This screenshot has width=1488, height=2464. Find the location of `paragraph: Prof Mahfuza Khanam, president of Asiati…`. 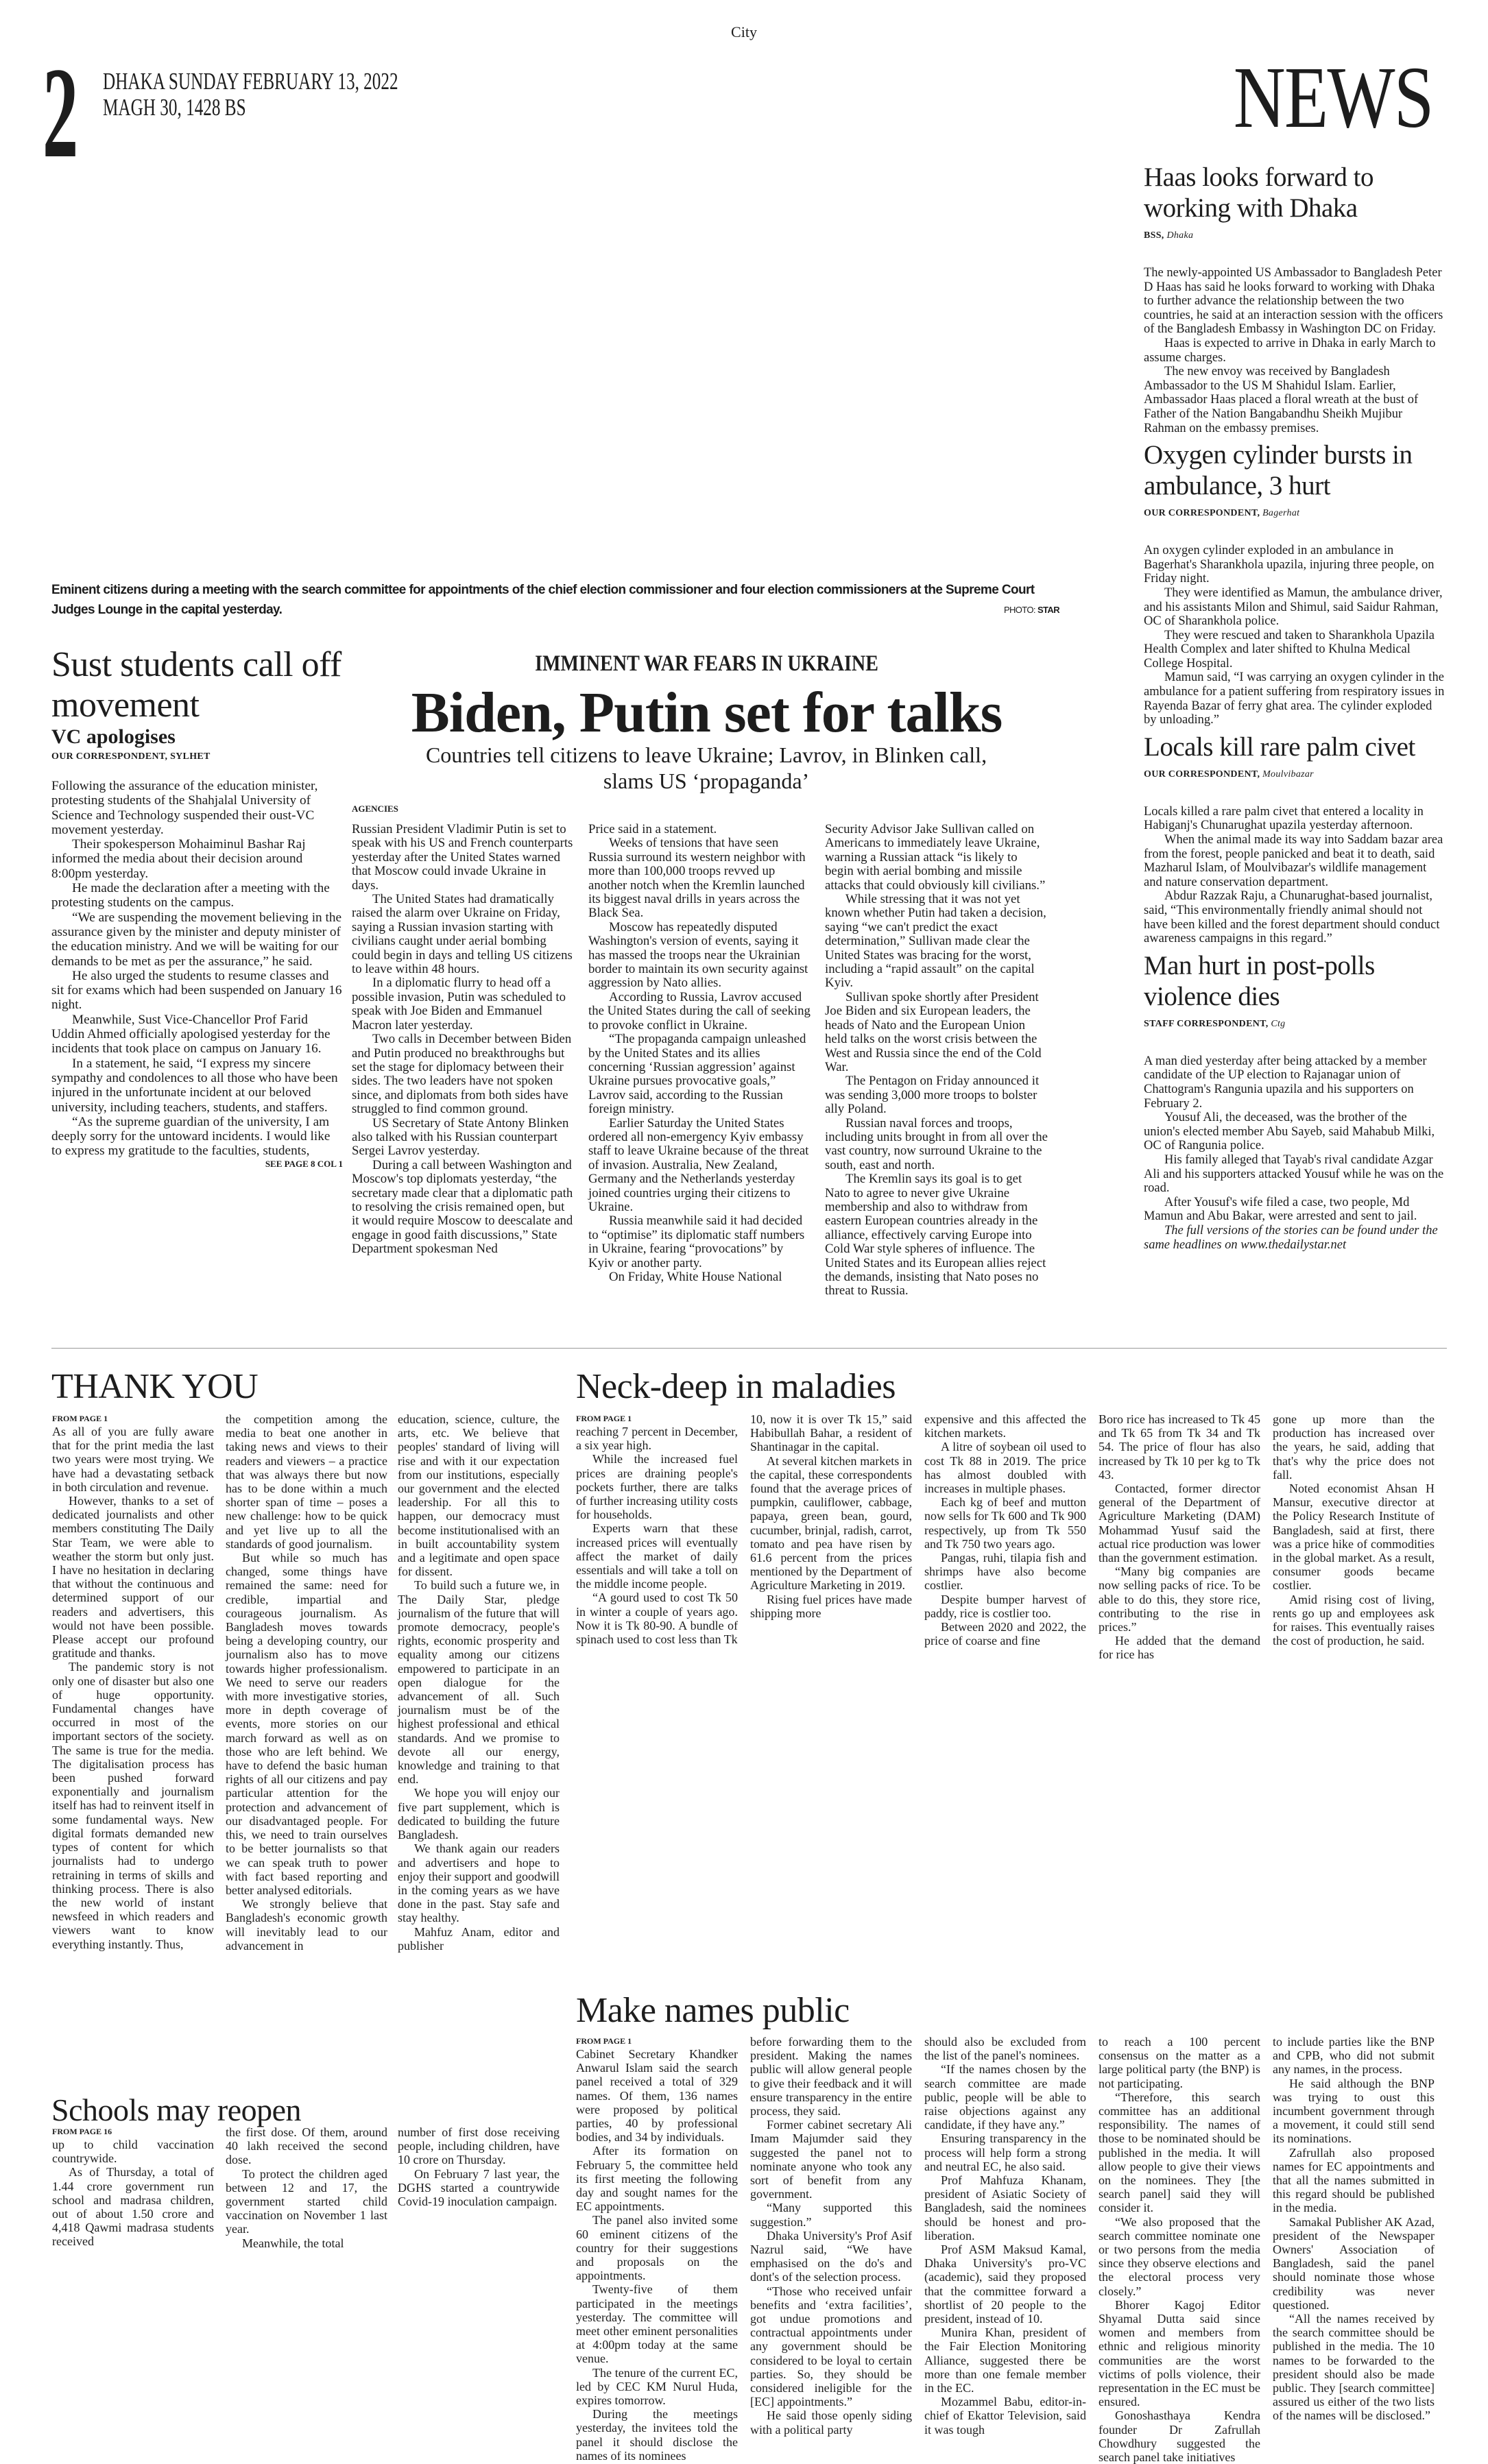

paragraph: Prof Mahfuza Khanam, president of Asiati… is located at coordinates (1005, 2208).